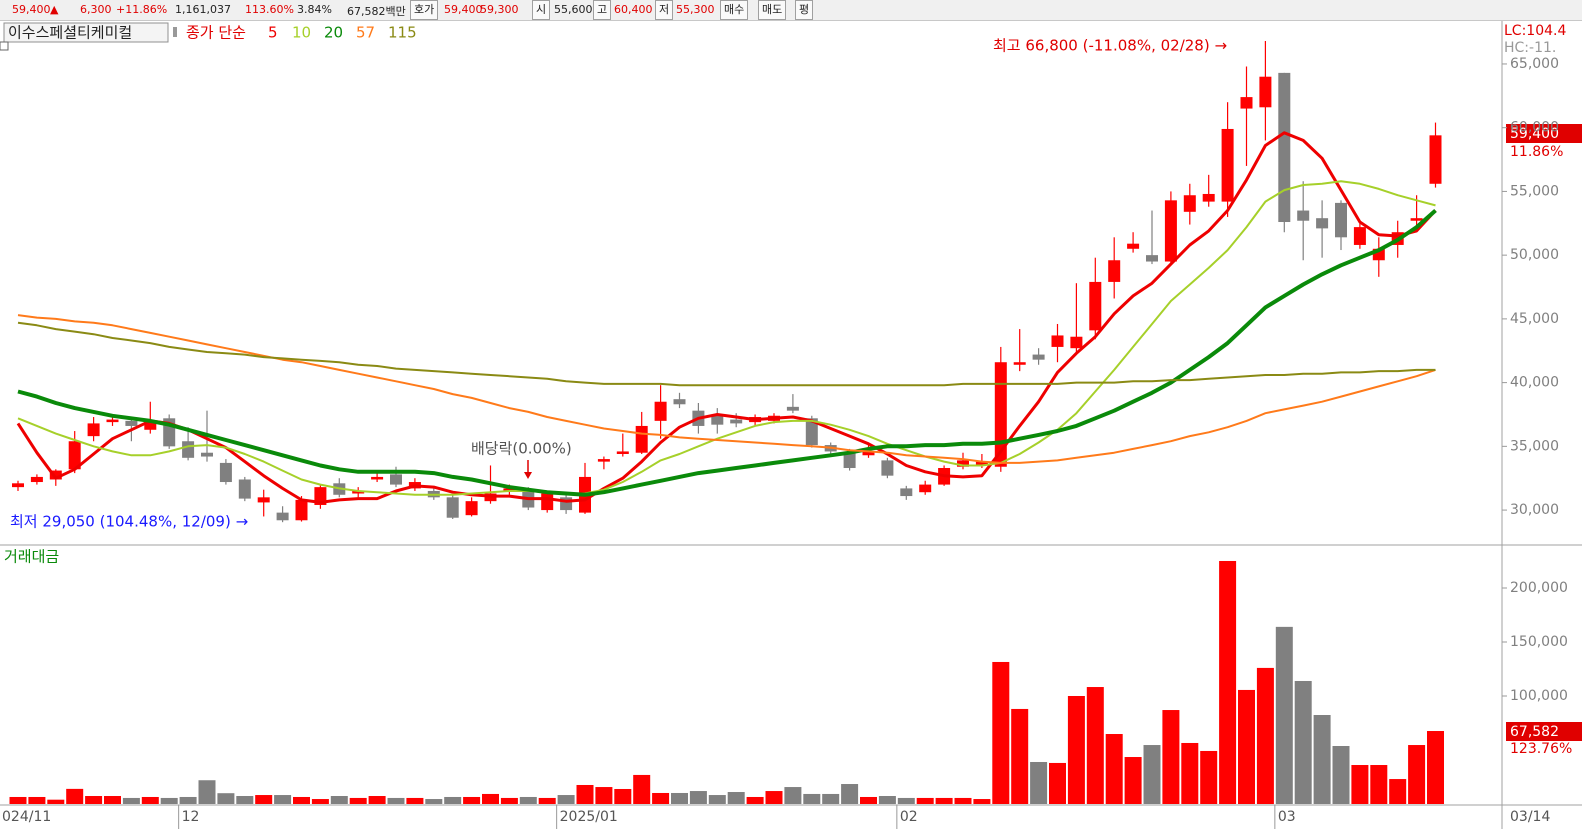 This screenshot has height=829, width=1582. Describe the element at coordinates (1534, 732) in the screenshot. I see `last-volume: 67,582` at that location.